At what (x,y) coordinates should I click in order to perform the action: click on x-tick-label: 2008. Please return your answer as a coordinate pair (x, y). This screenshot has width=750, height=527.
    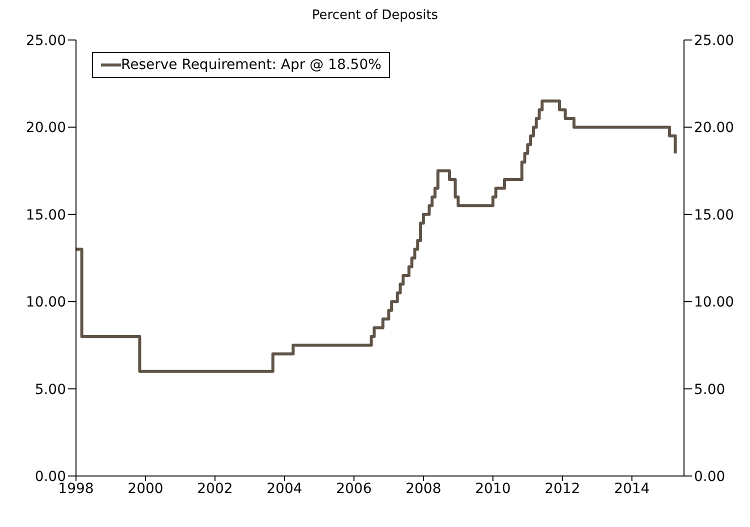
    Looking at the image, I should click on (424, 488).